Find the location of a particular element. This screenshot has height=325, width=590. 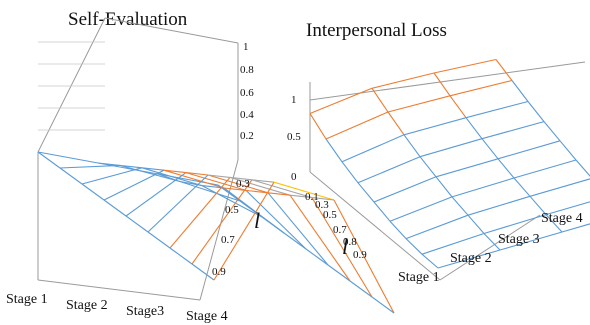

z-tick-label: 0.8 is located at coordinates (247, 70).